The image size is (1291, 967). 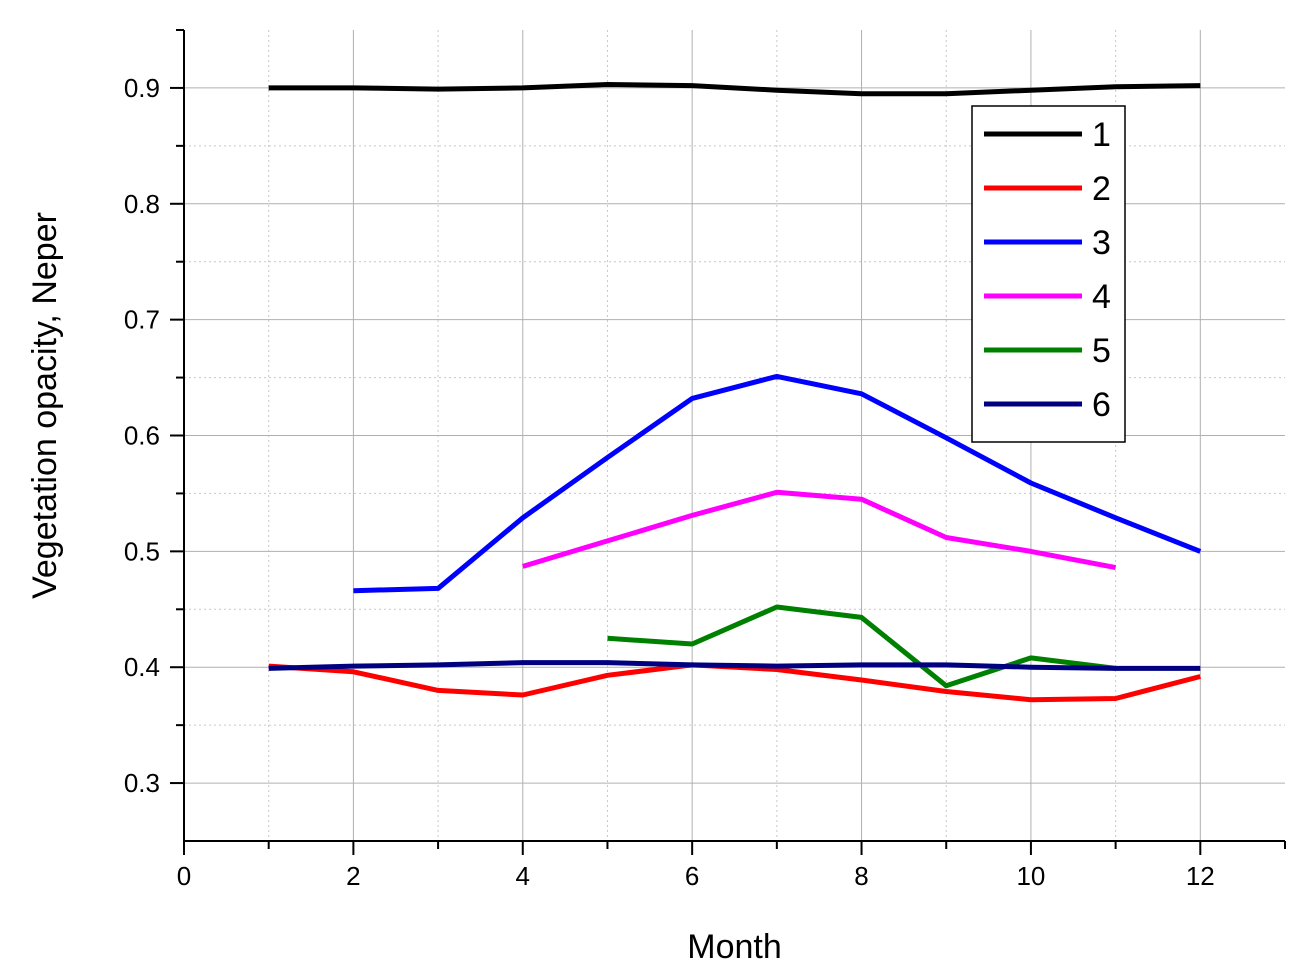 What do you see at coordinates (1101, 405) in the screenshot?
I see `legend-label-6: 6` at bounding box center [1101, 405].